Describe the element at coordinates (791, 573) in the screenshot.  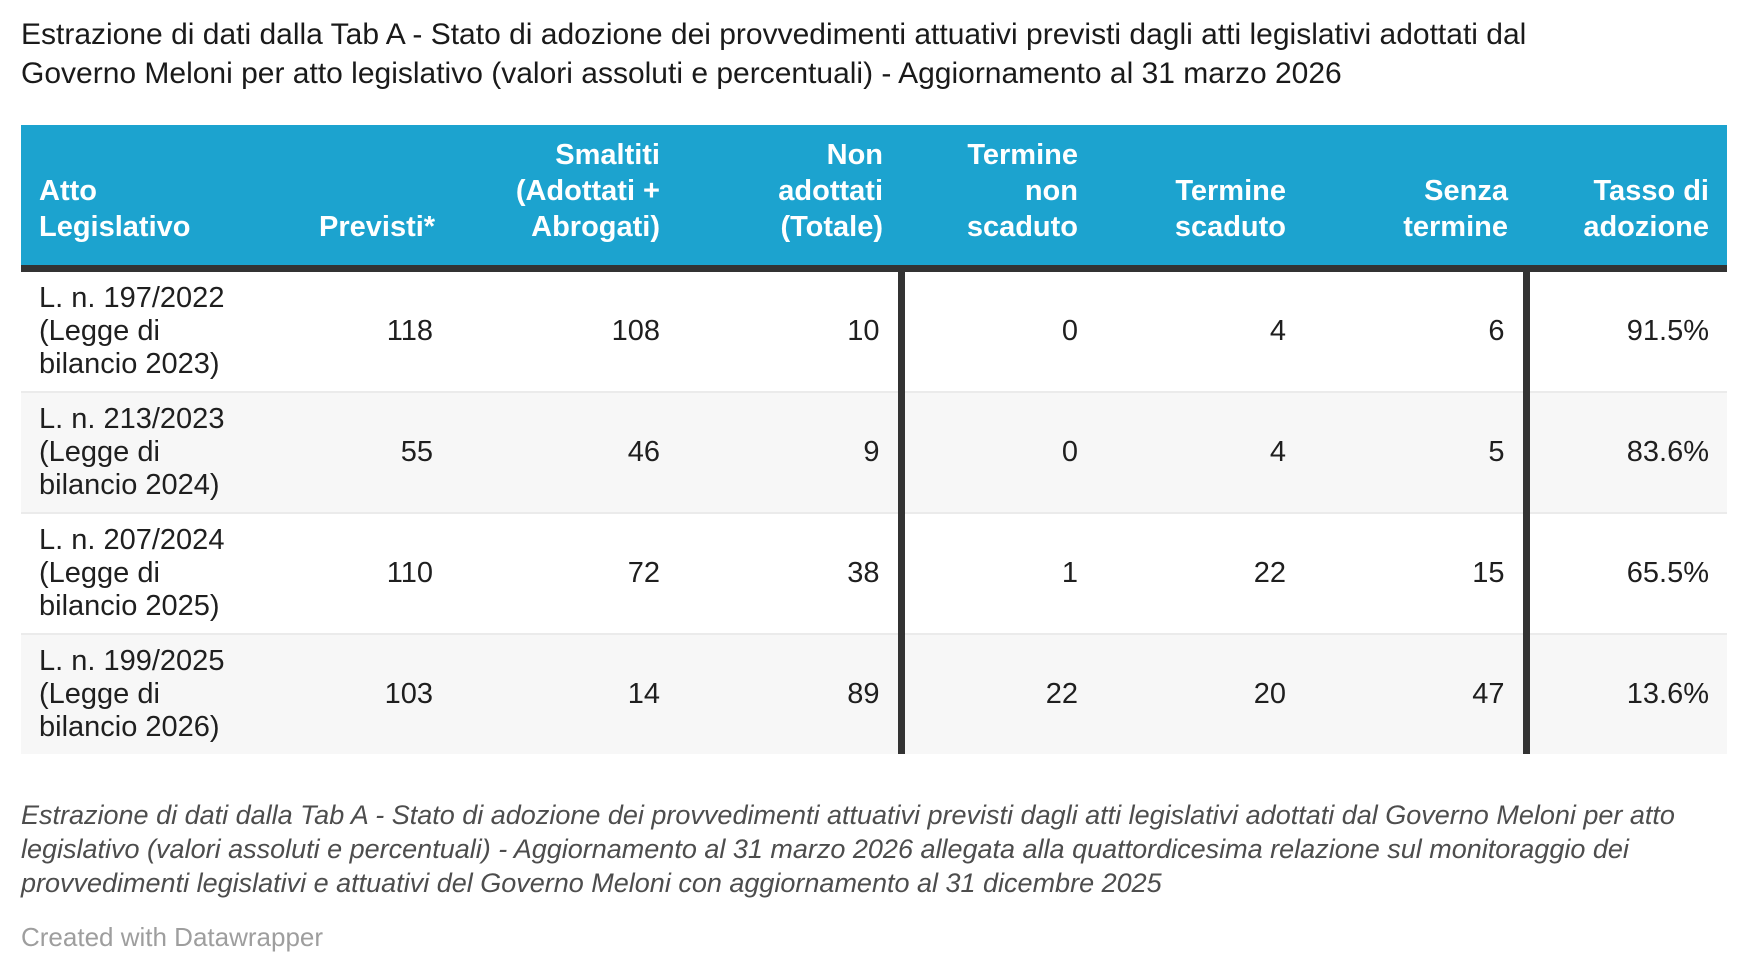
I see `cell-non-adottati: 38` at that location.